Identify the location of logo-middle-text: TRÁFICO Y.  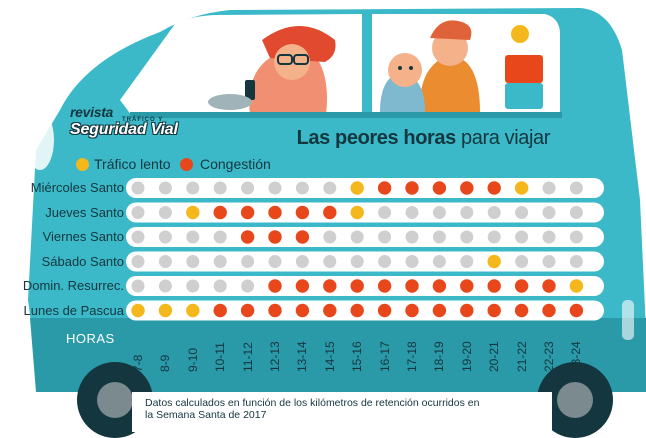
(143, 120).